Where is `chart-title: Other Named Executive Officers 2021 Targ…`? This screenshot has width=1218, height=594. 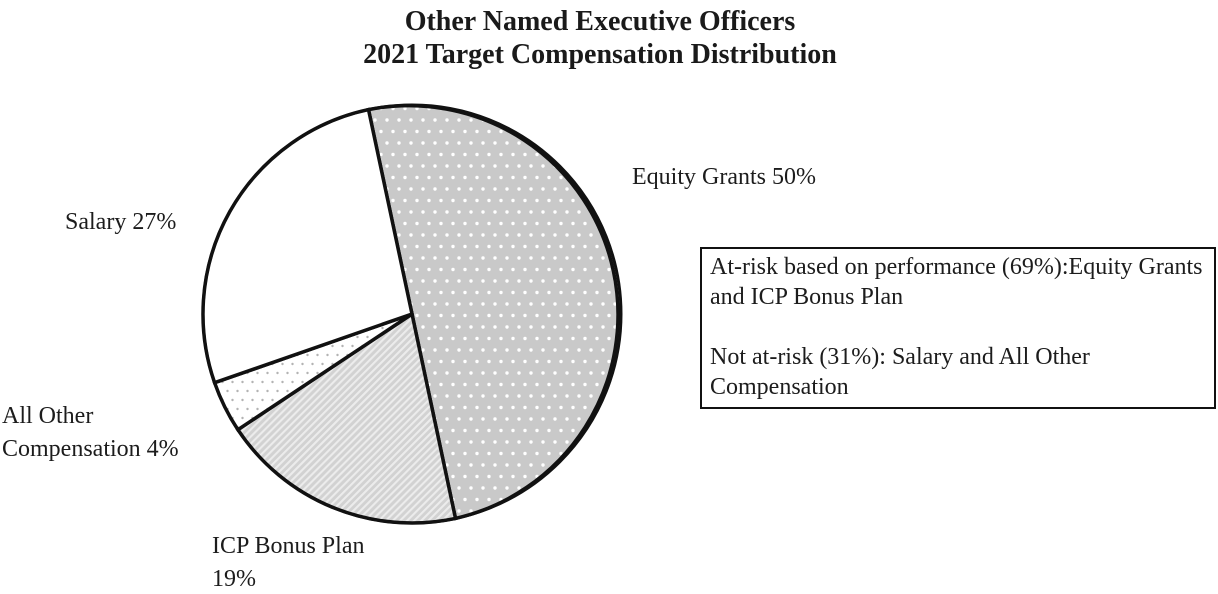
chart-title: Other Named Executive Officers 2021 Targ… is located at coordinates (600, 38).